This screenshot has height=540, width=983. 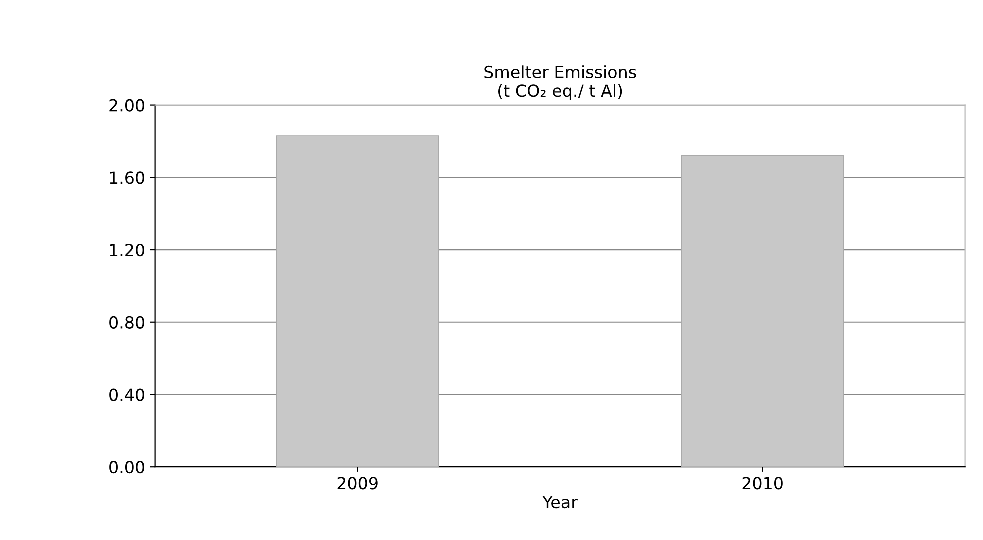 What do you see at coordinates (560, 83) in the screenshot?
I see `chart-title: Smelter Emissions (t CO₂ eq./ t Al)` at bounding box center [560, 83].